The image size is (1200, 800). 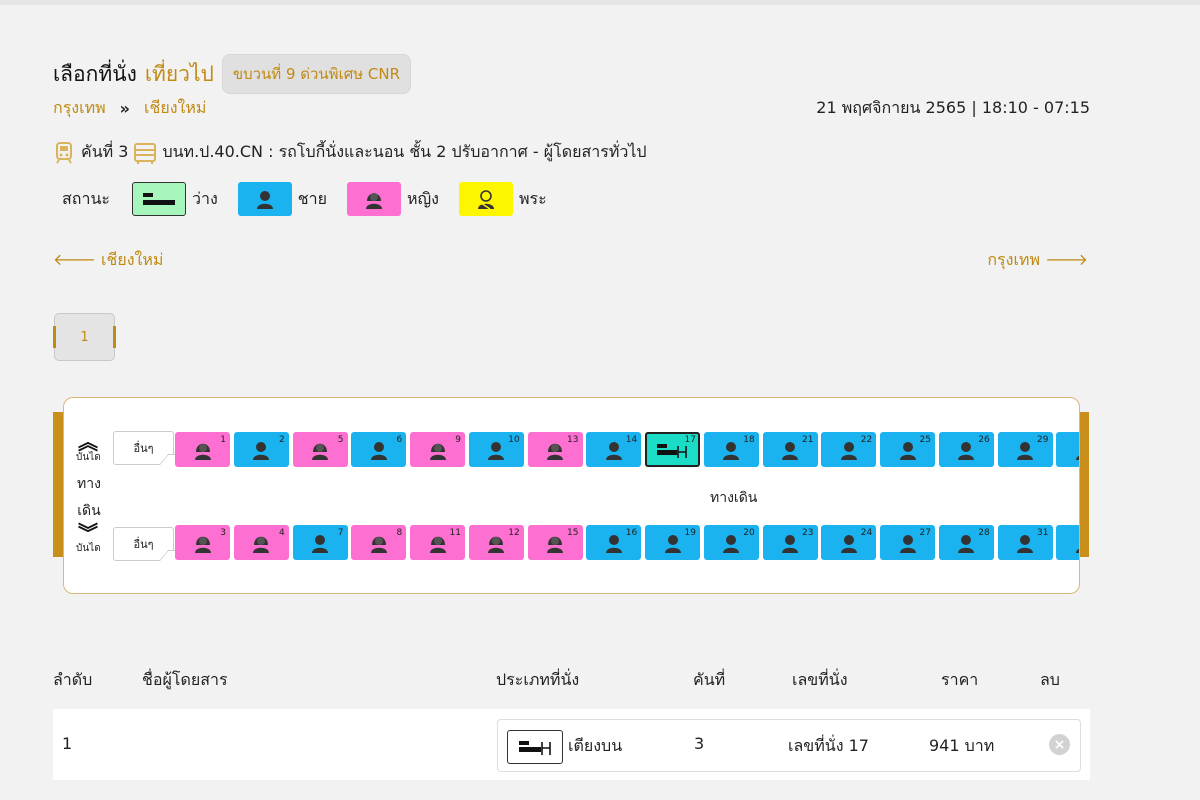 I want to click on seat-number: 5, so click(x=340, y=440).